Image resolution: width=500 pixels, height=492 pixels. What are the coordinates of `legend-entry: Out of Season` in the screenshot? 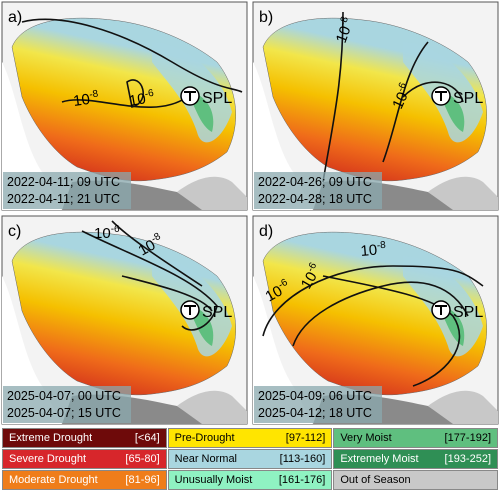 It's located at (415, 480).